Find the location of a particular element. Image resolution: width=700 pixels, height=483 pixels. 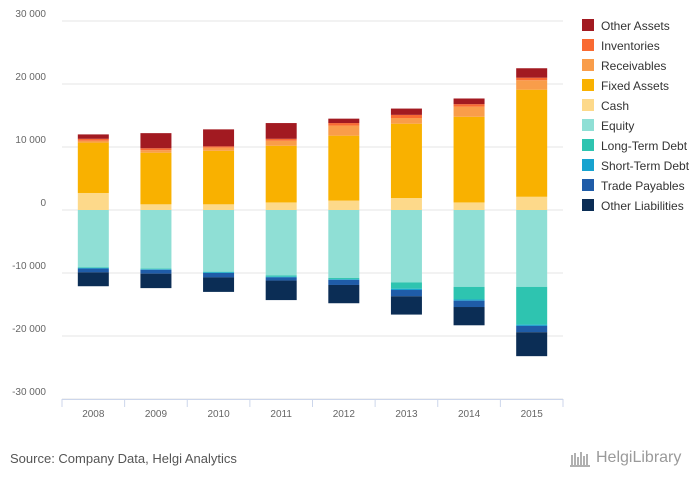

legend-item: Short-Term Debt is located at coordinates (636, 166).